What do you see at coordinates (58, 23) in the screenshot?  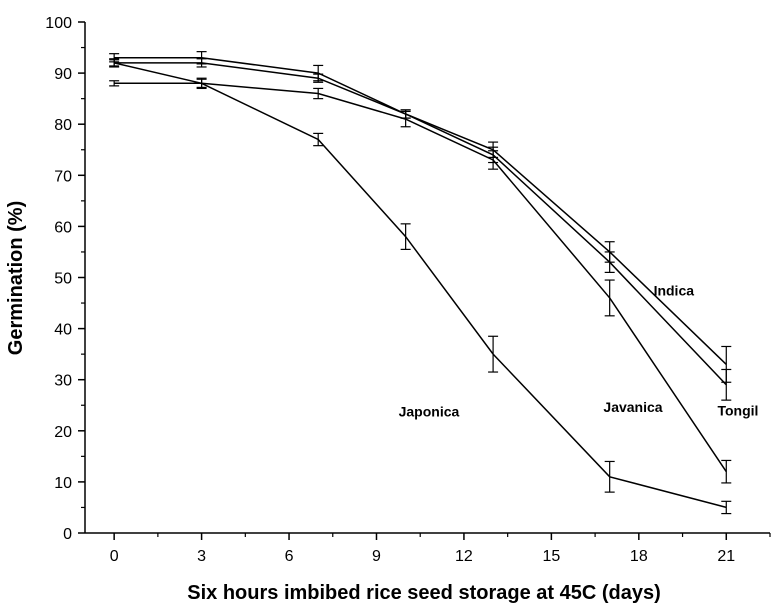 I see `y-tick-label: 100` at bounding box center [58, 23].